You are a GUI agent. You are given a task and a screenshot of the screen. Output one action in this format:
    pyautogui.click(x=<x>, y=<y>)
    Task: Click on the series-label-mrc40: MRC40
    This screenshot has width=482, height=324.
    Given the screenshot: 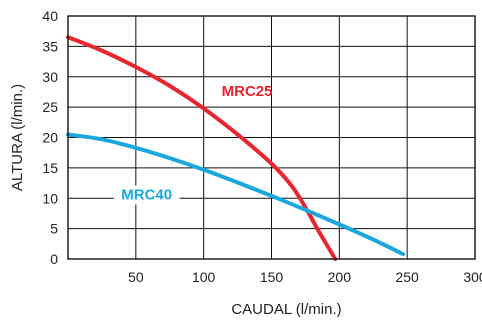 What is the action you would take?
    pyautogui.click(x=146, y=194)
    